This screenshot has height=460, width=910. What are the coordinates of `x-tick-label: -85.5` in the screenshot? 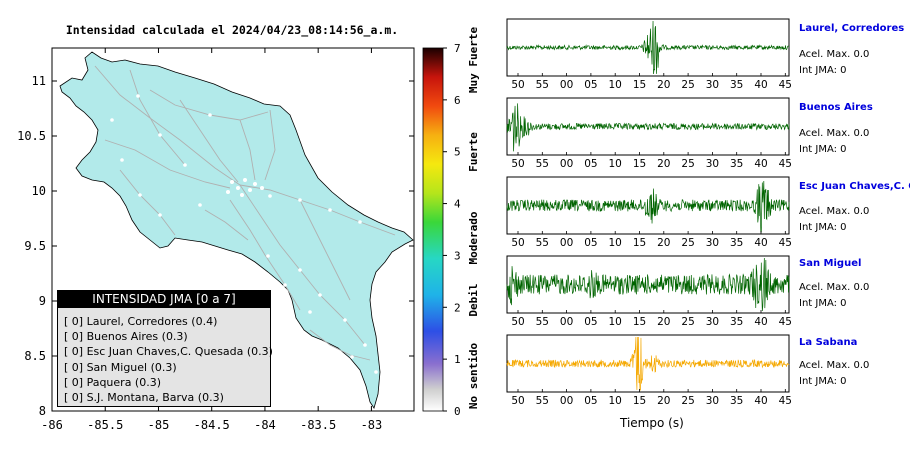 It's located at (105, 425).